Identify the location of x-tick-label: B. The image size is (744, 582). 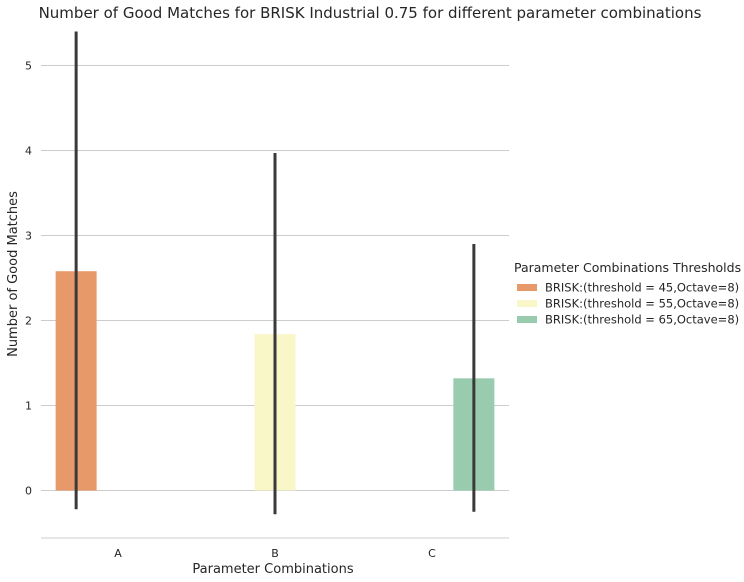
(275, 553).